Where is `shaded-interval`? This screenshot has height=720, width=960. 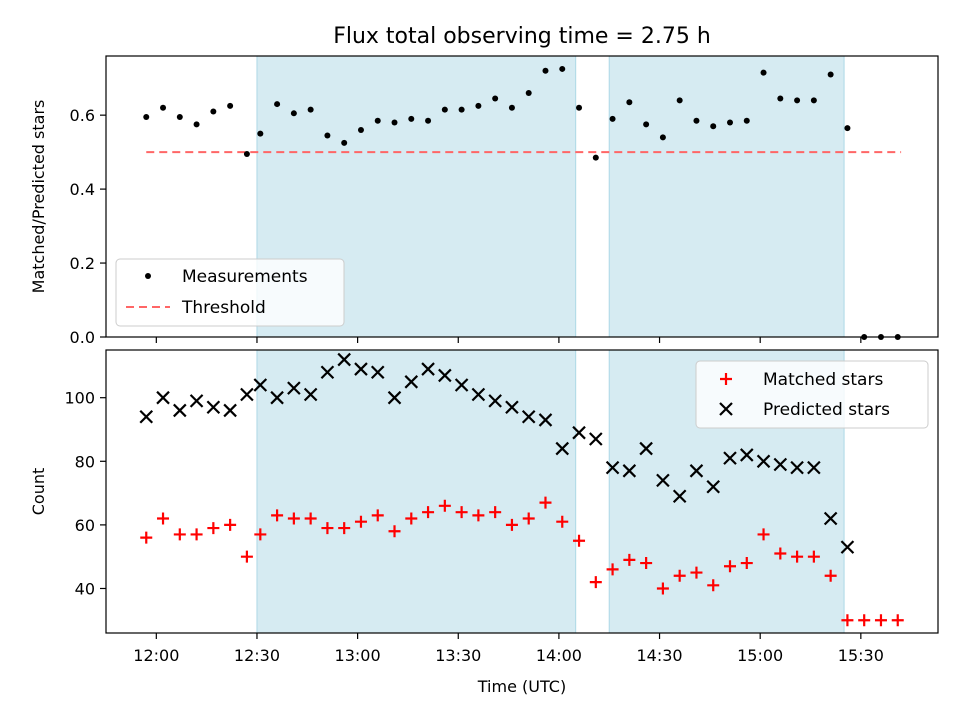 shaded-interval is located at coordinates (416, 491).